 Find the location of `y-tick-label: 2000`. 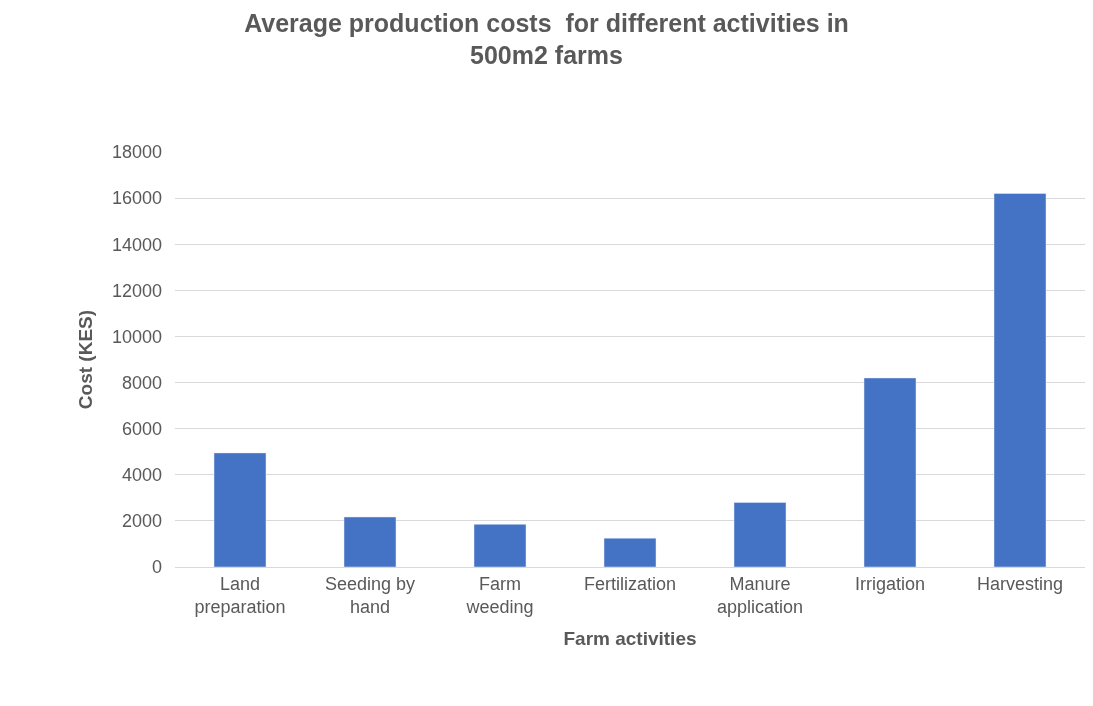

y-tick-label: 2000 is located at coordinates (141, 521).